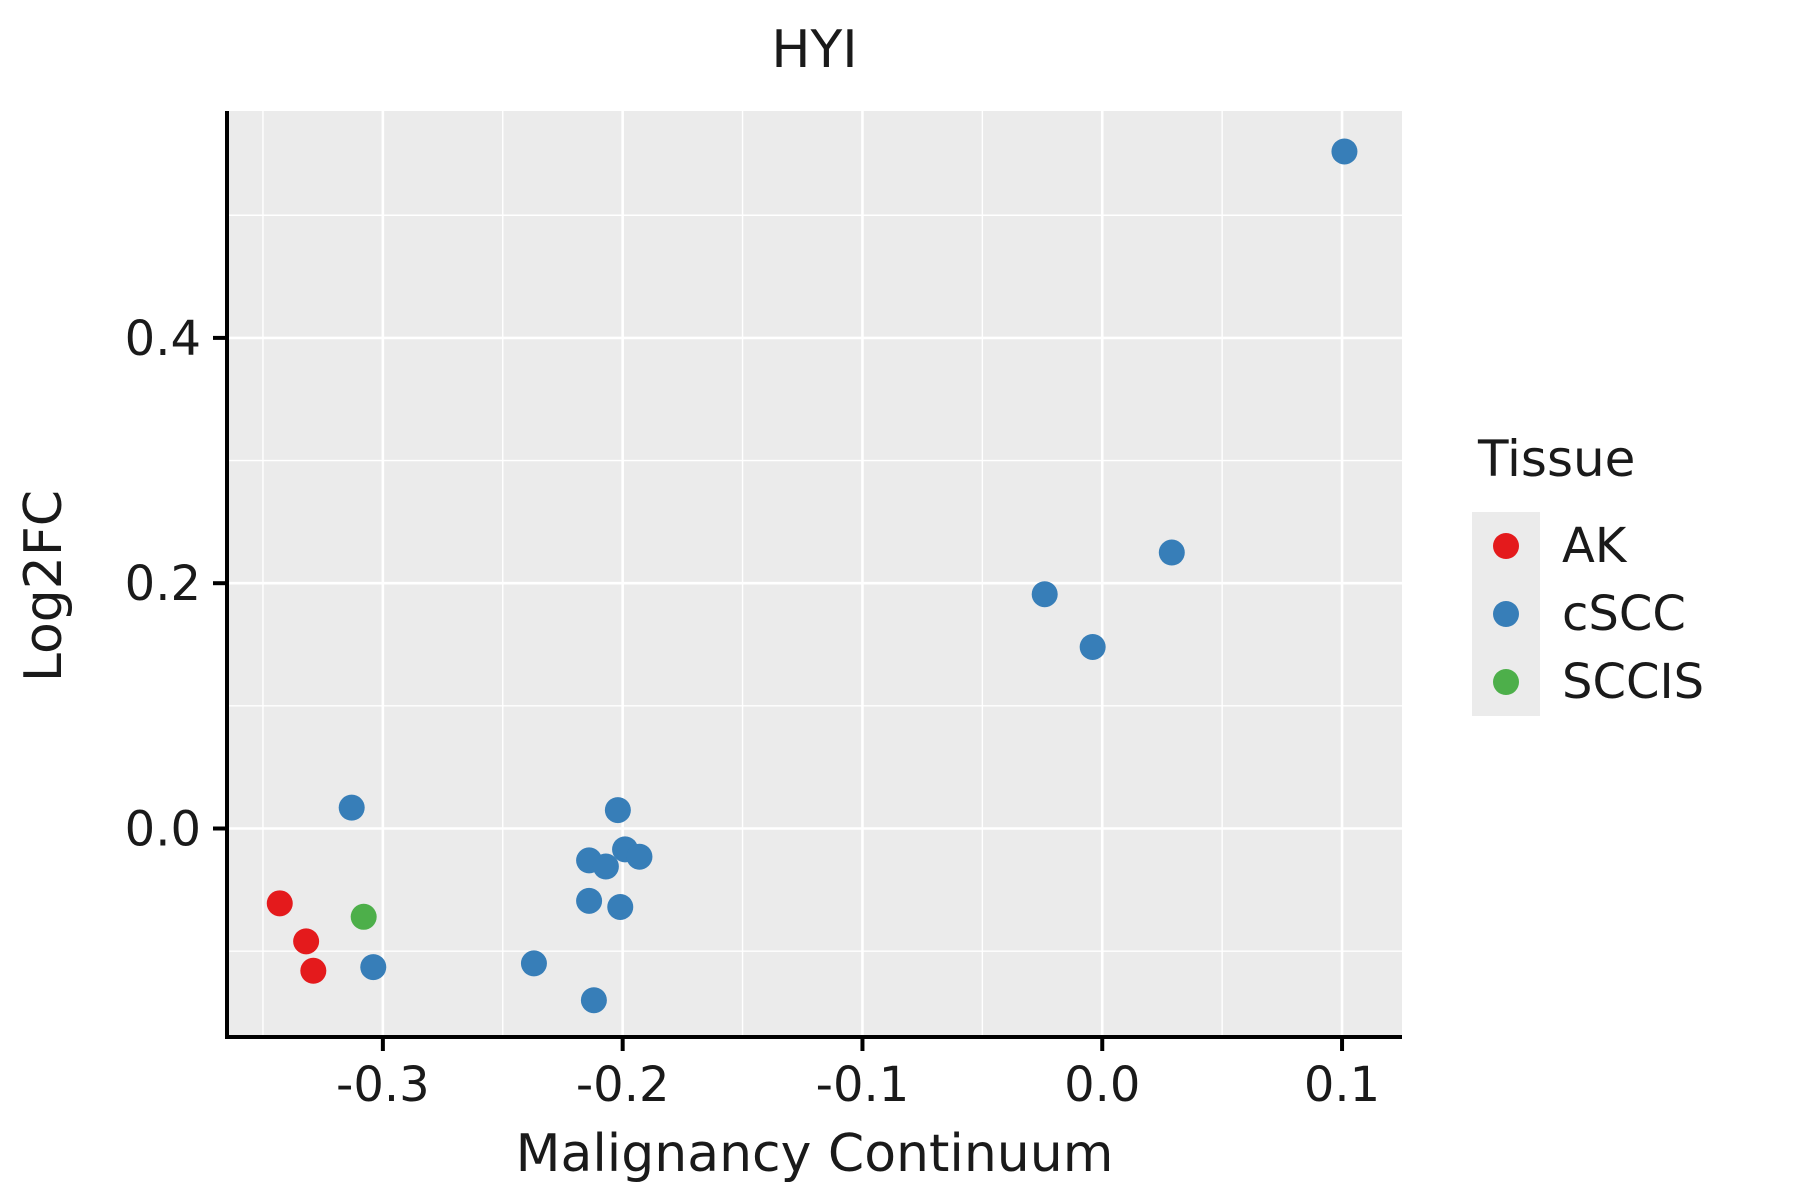 The image size is (1800, 1200). Describe the element at coordinates (163, 339) in the screenshot. I see `y-tick-label: 0.4` at that location.